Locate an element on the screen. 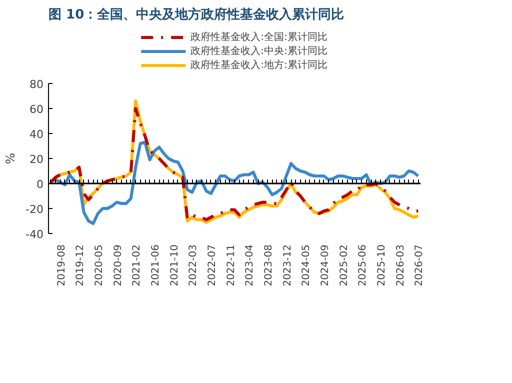  y-tick-label: -40 is located at coordinates (35, 234).